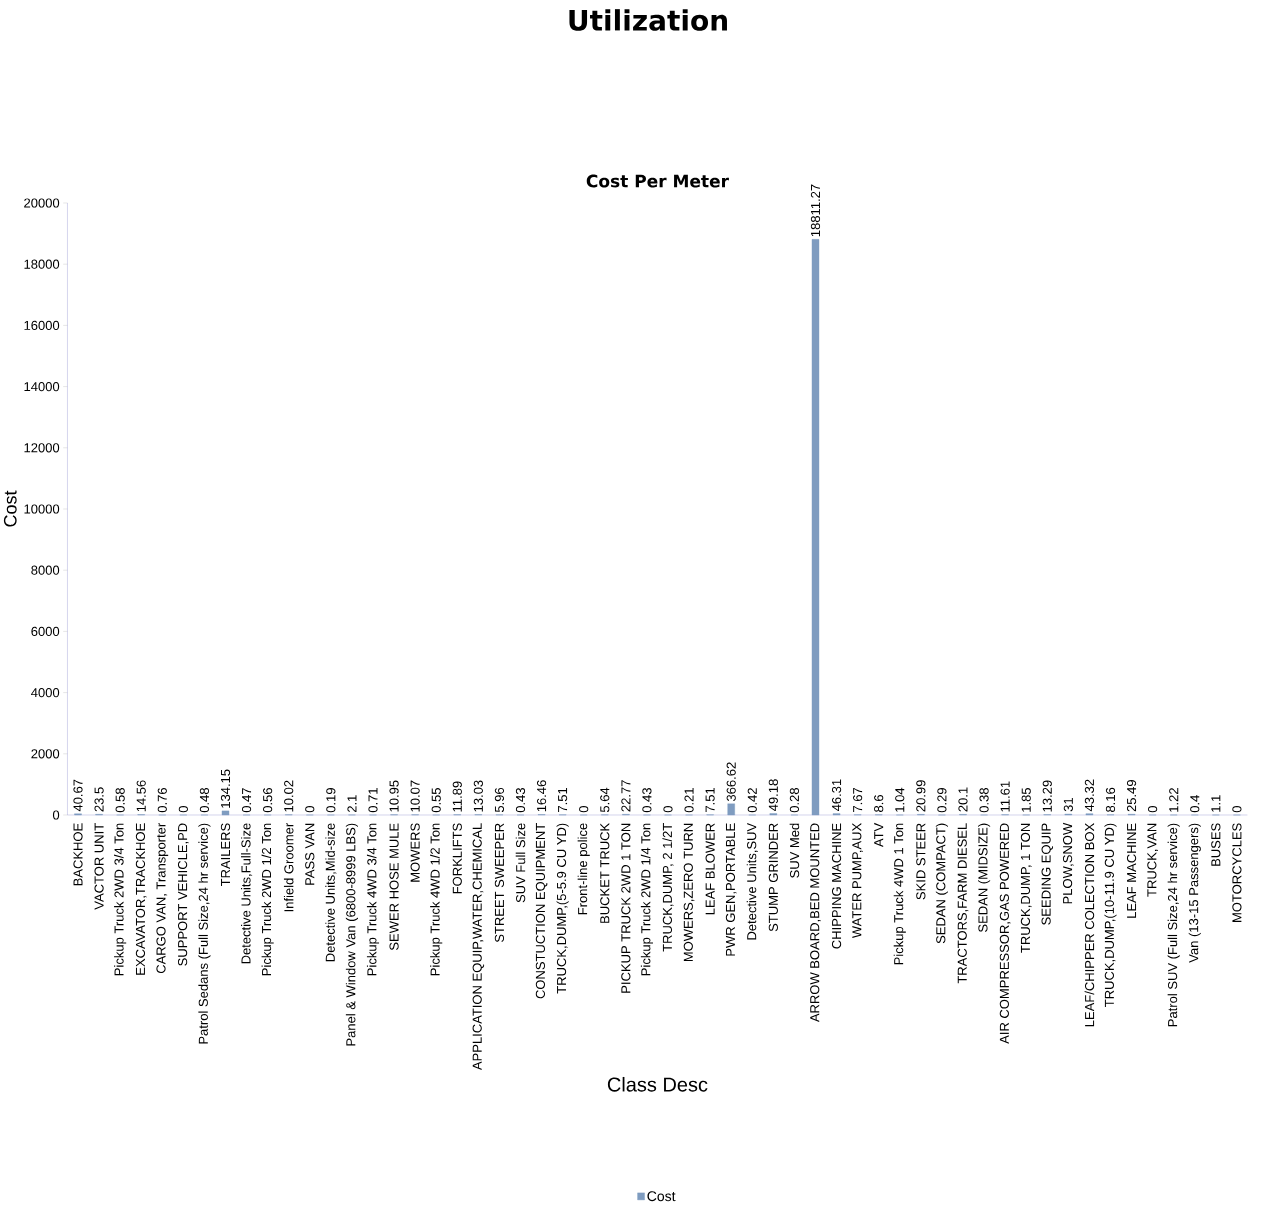  What do you see at coordinates (478, 796) in the screenshot?
I see `data-label: 13.03` at bounding box center [478, 796].